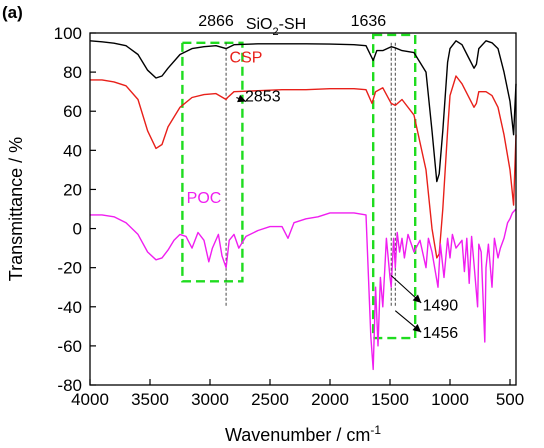 Image resolution: width=544 pixels, height=448 pixels. I want to click on series-labels: SiO2-SH CSP POC, so click(247, 111).